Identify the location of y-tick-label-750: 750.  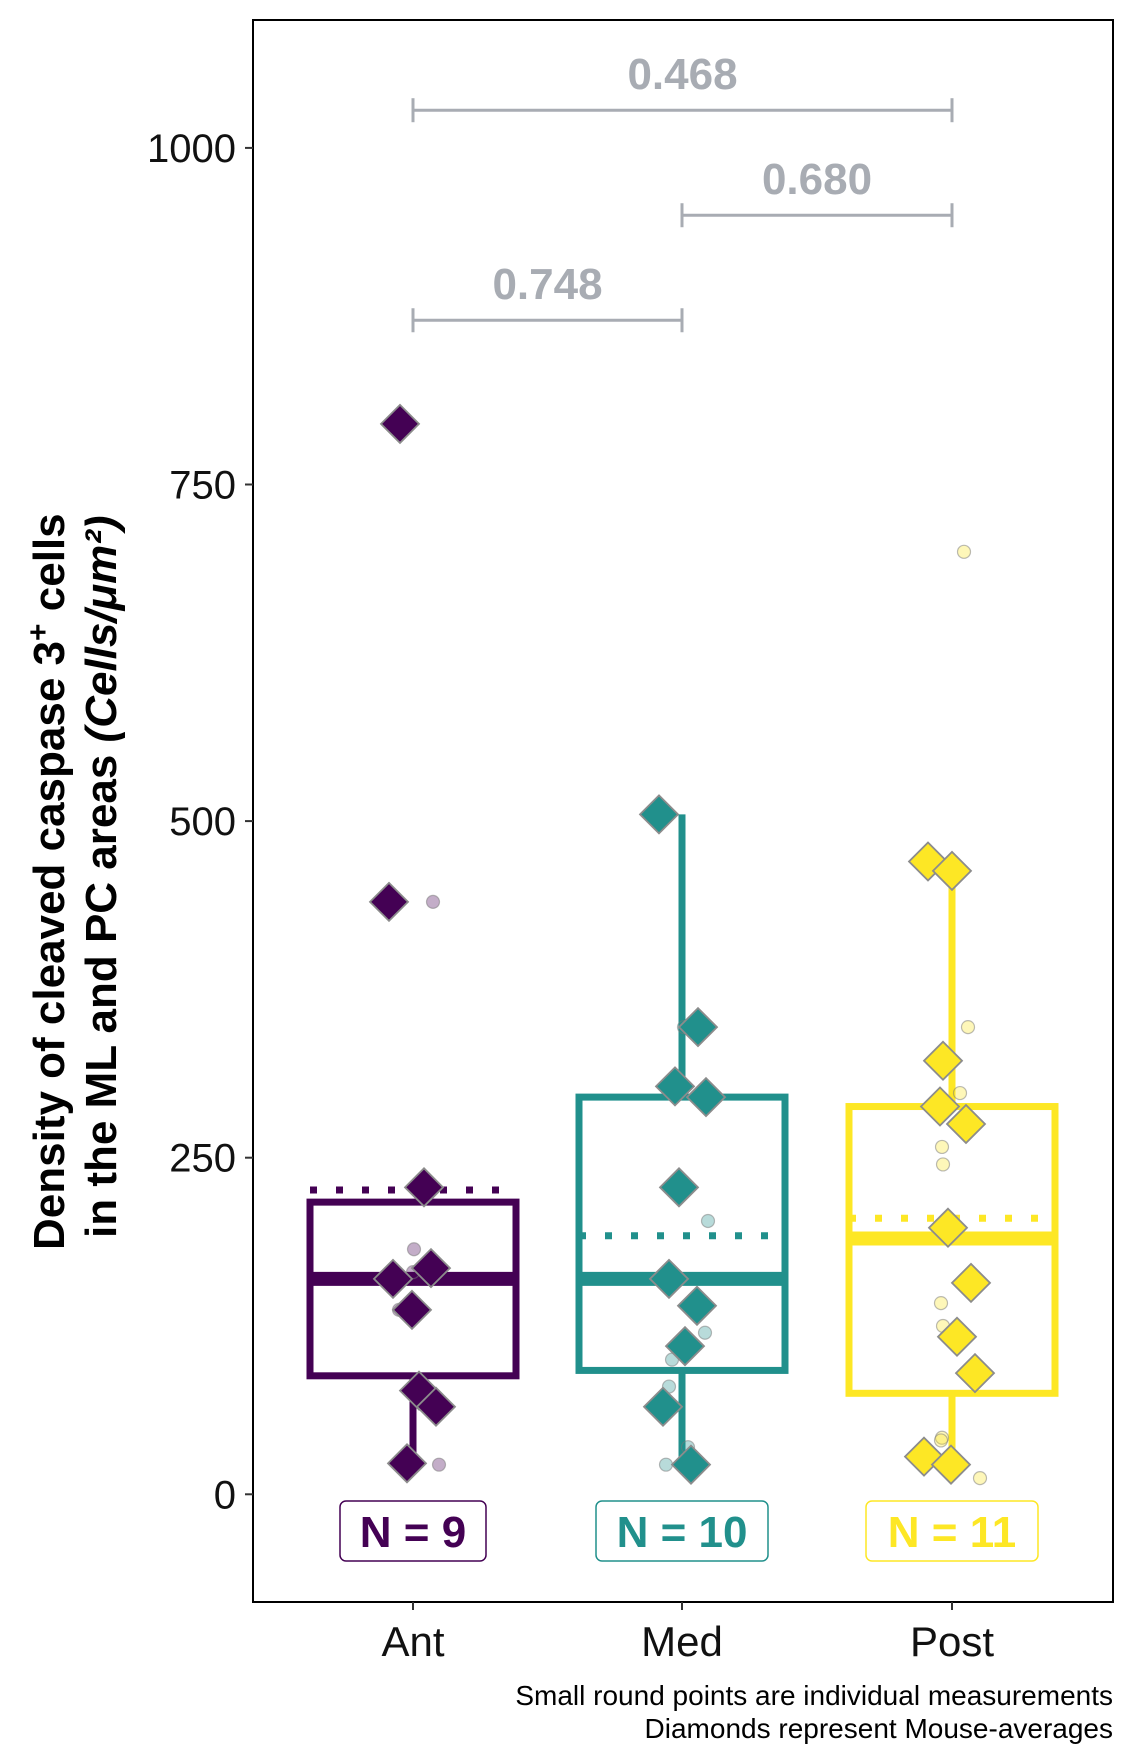
(202, 486).